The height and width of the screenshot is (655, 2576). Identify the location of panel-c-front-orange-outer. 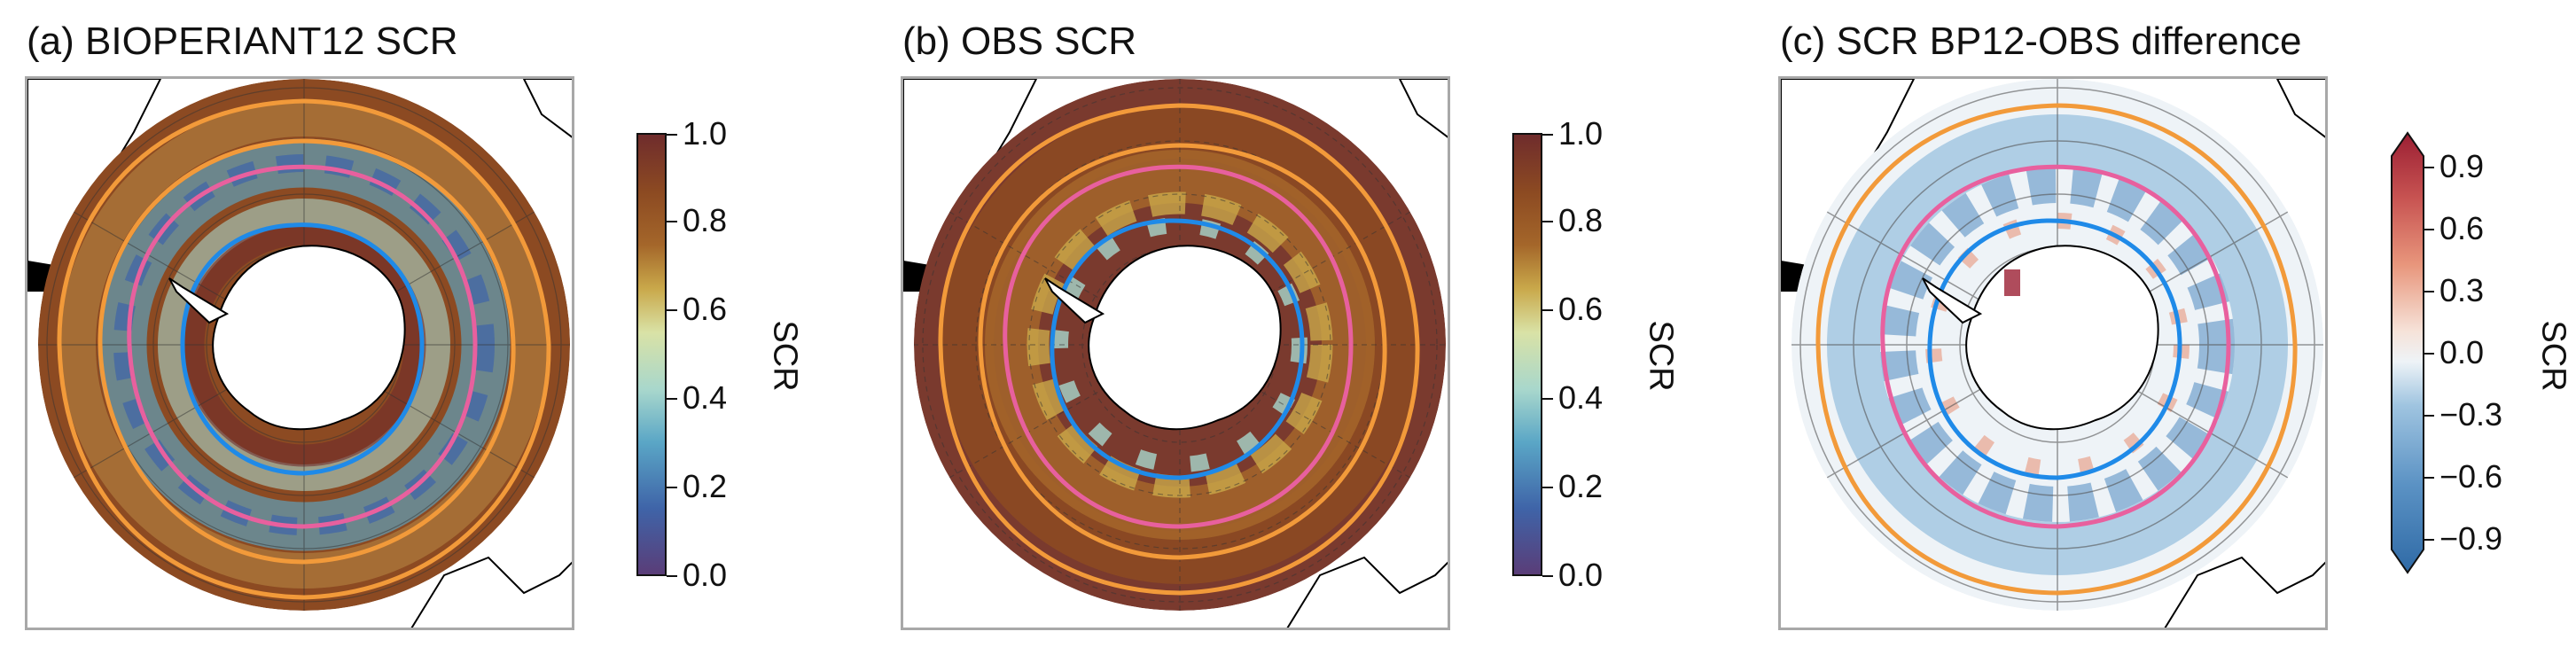
(2056, 349).